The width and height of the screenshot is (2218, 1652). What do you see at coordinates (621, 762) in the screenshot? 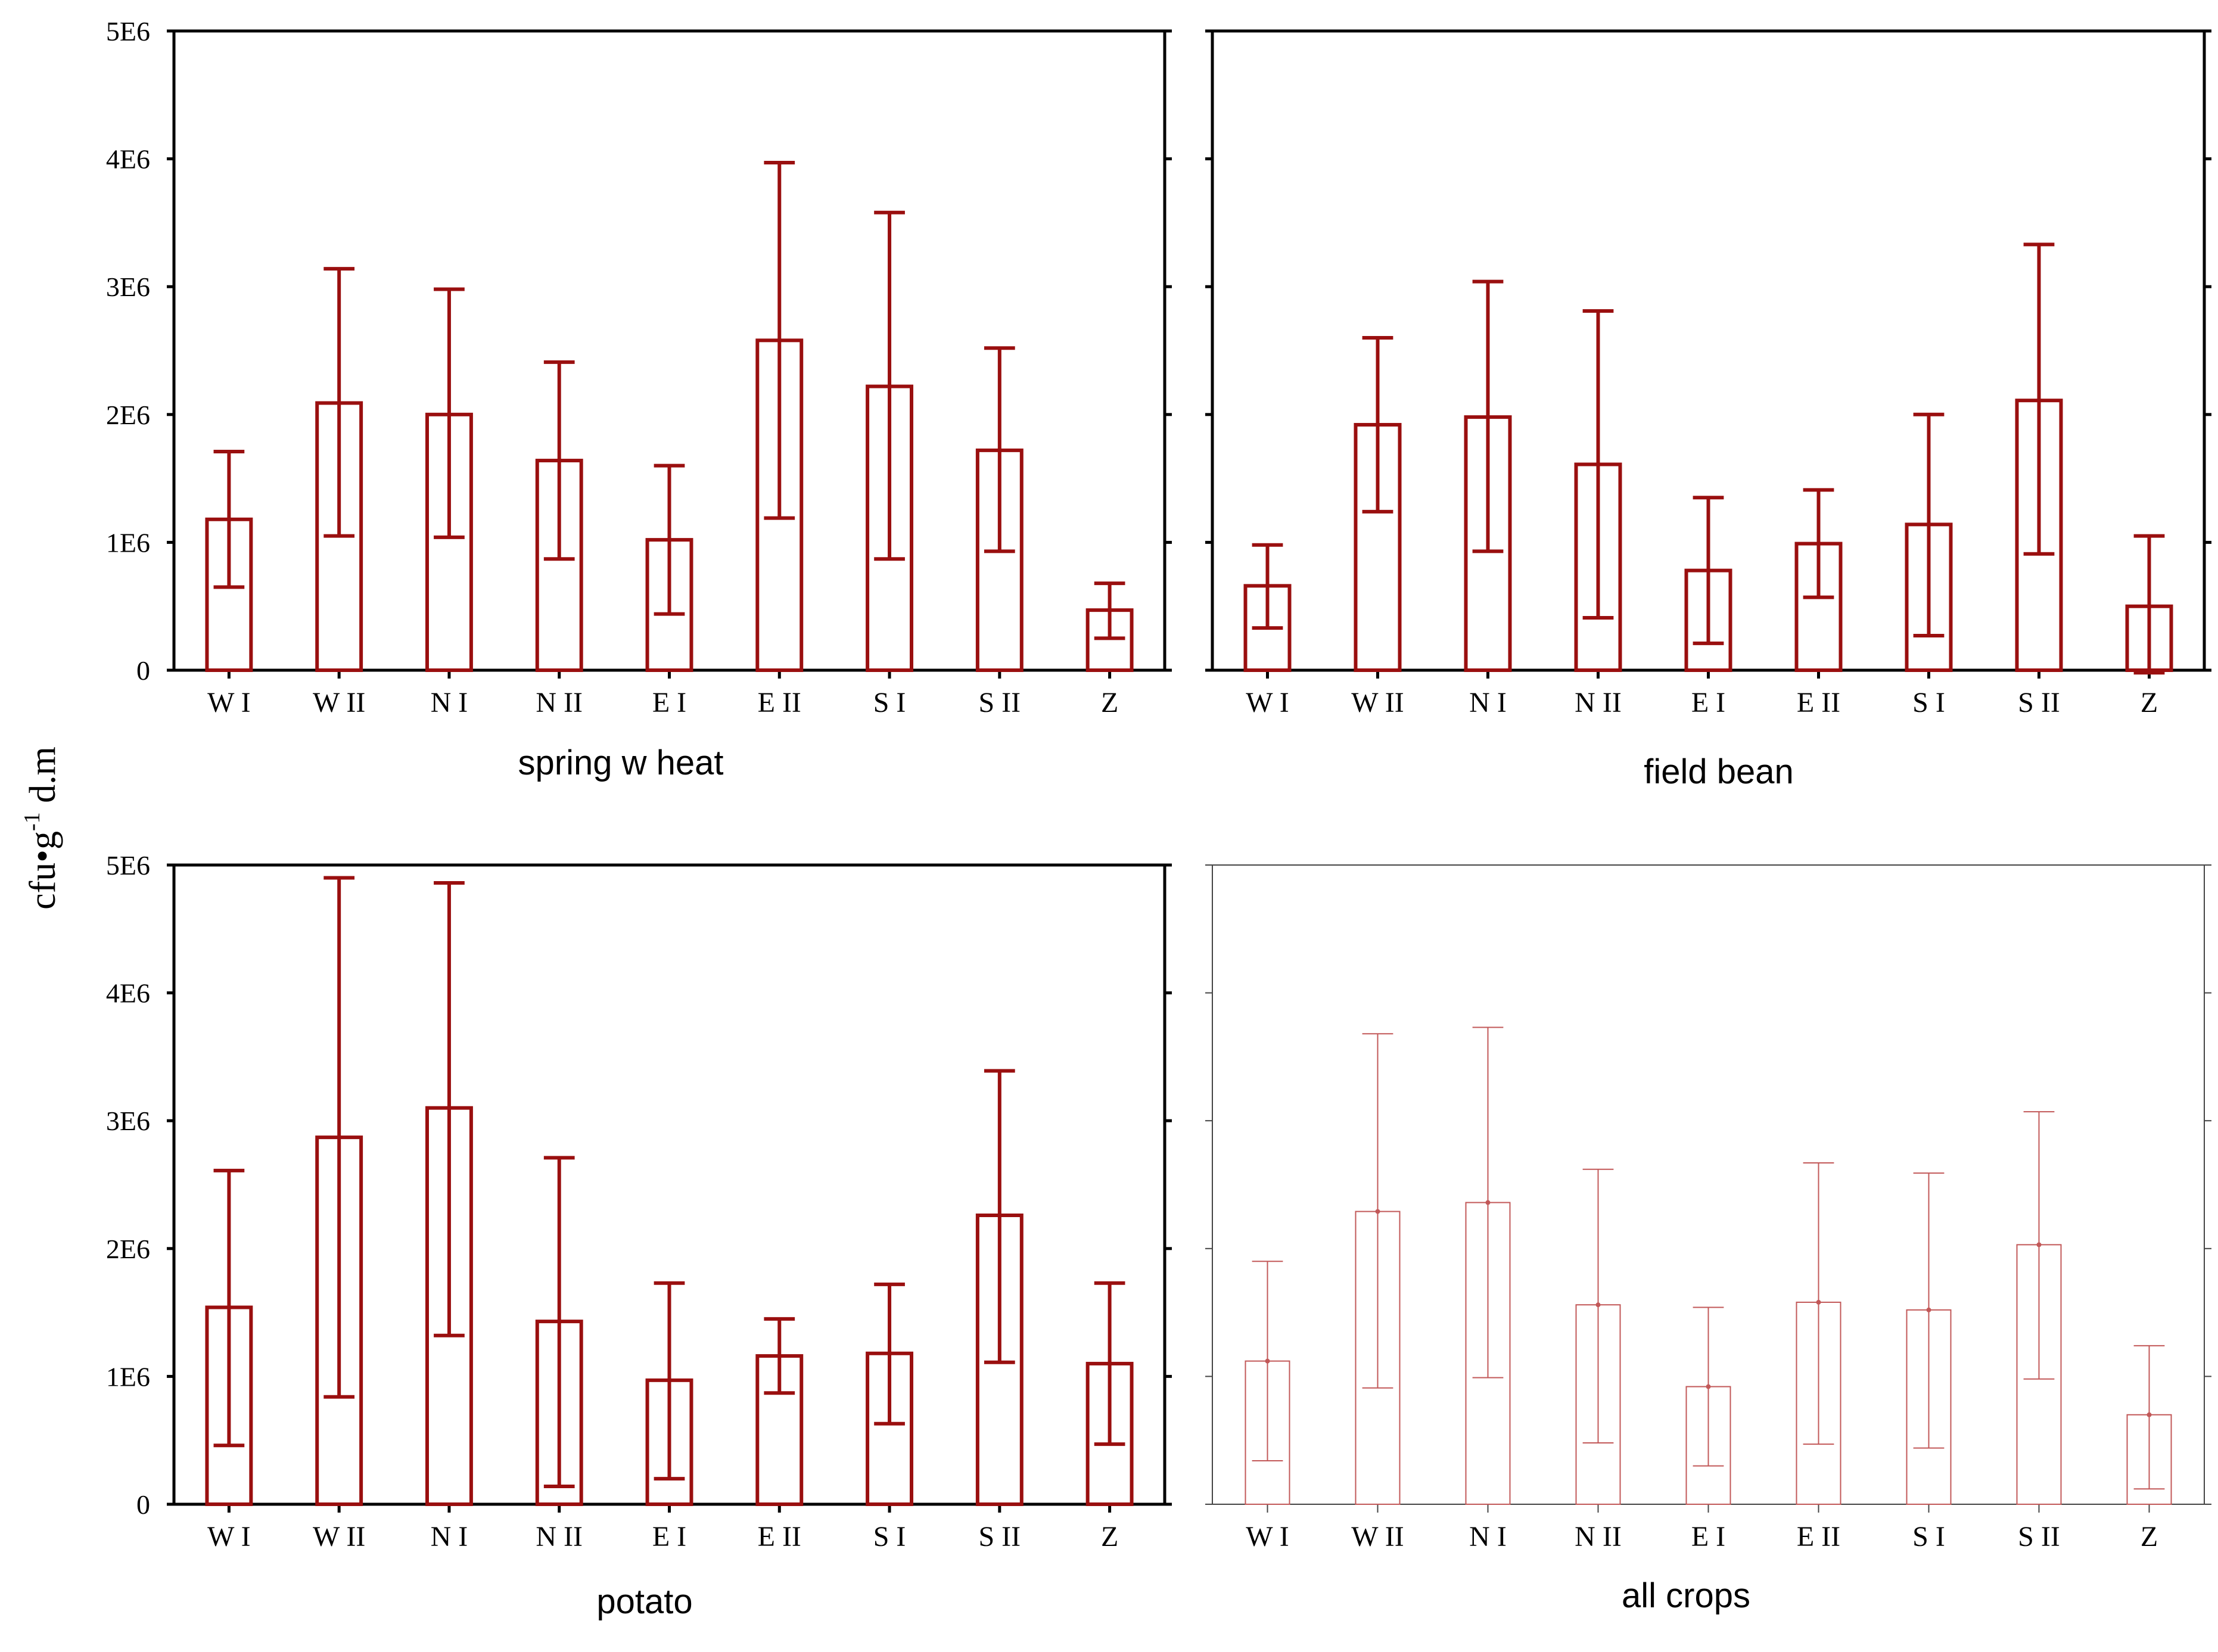
I see `panel-title: spring w heat` at bounding box center [621, 762].